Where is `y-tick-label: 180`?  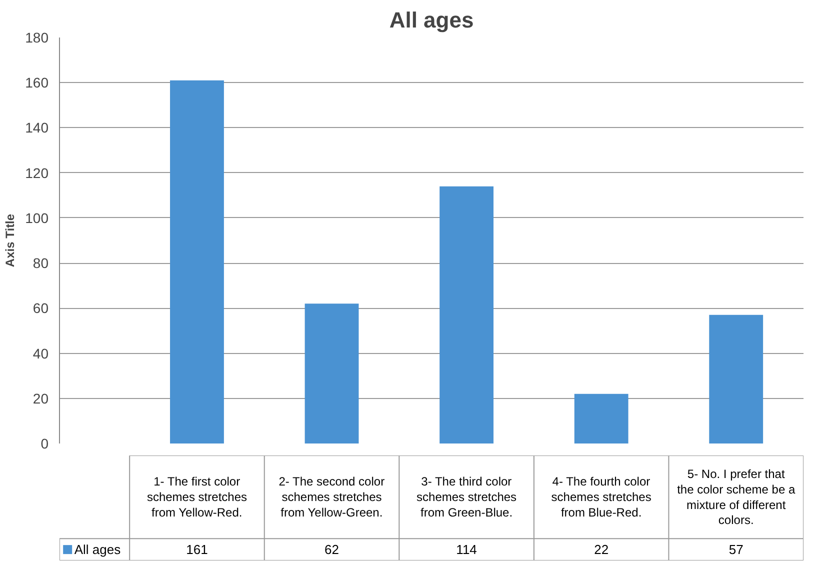 y-tick-label: 180 is located at coordinates (37, 38).